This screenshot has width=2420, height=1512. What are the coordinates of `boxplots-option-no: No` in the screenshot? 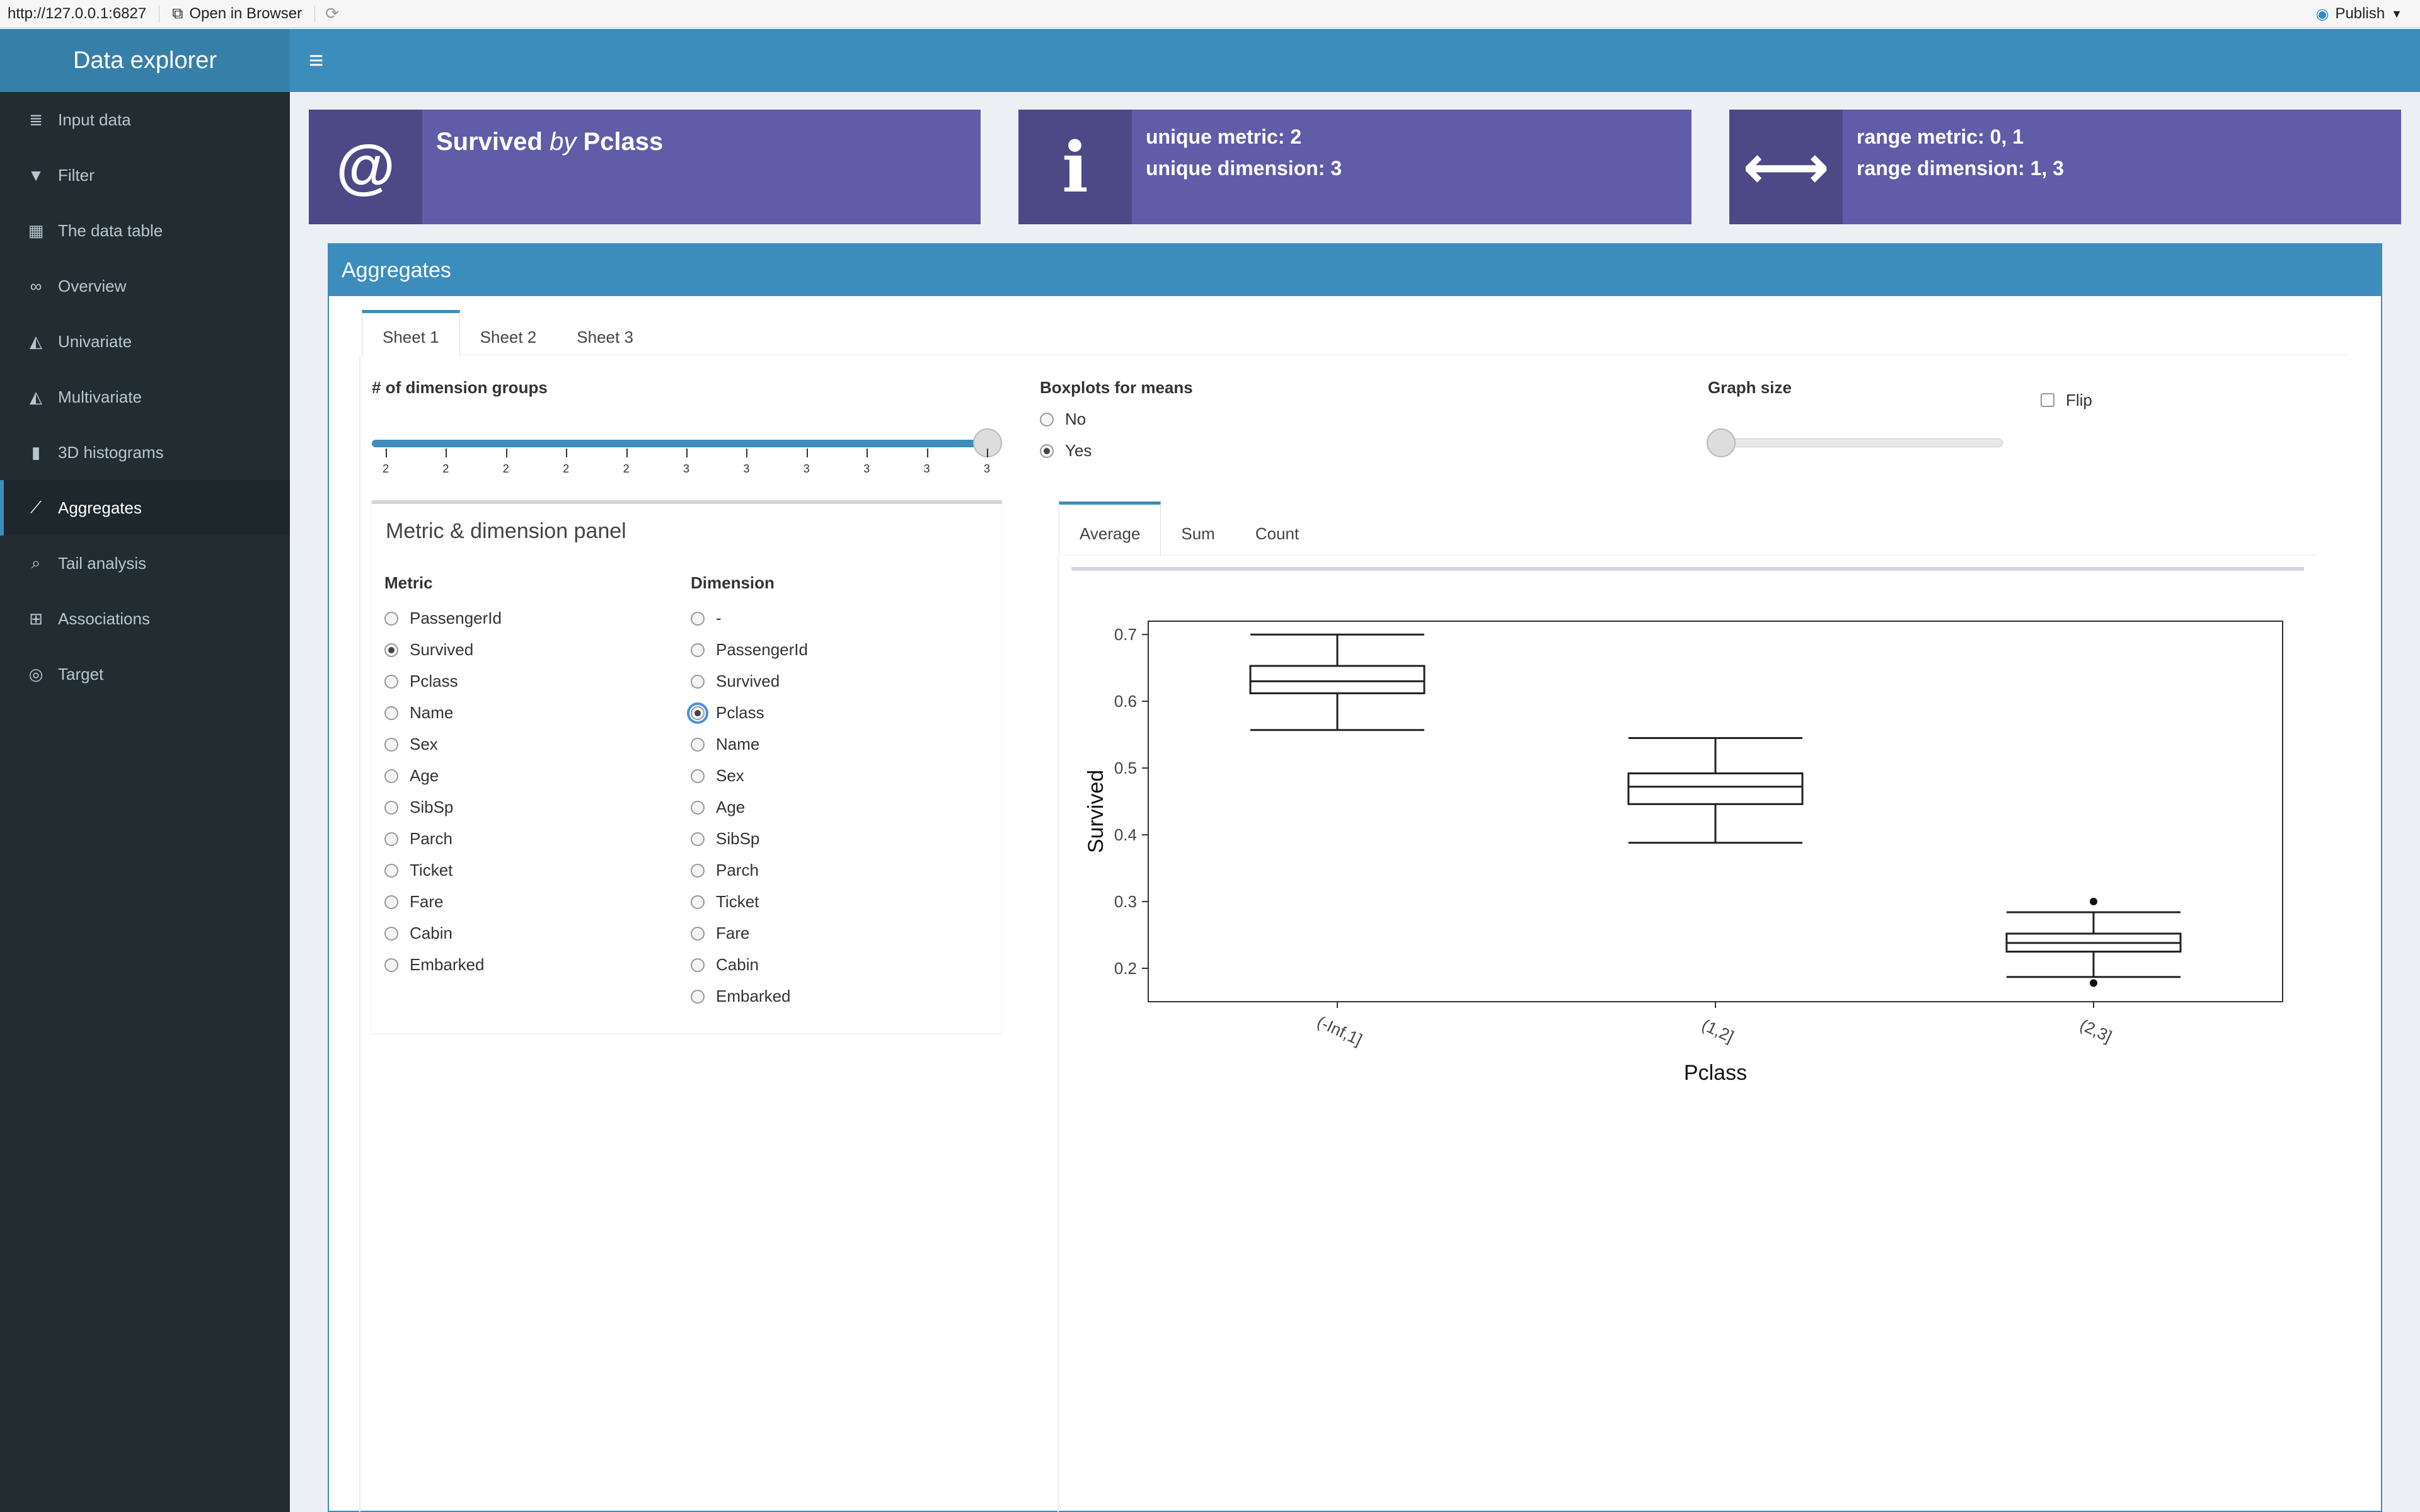 It's located at (1063, 419).